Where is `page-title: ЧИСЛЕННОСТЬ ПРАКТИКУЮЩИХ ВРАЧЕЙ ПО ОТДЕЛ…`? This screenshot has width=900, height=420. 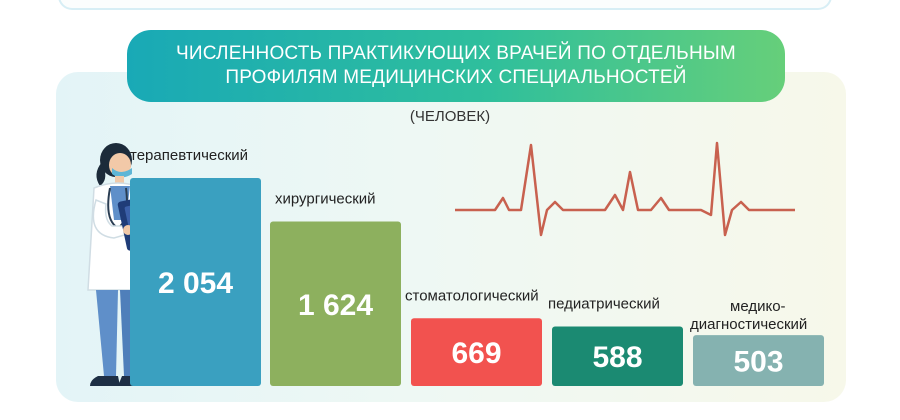
page-title: ЧИСЛЕННОСТЬ ПРАКТИКУЮЩИХ ВРАЧЕЙ ПО ОТДЕЛ… is located at coordinates (456, 65).